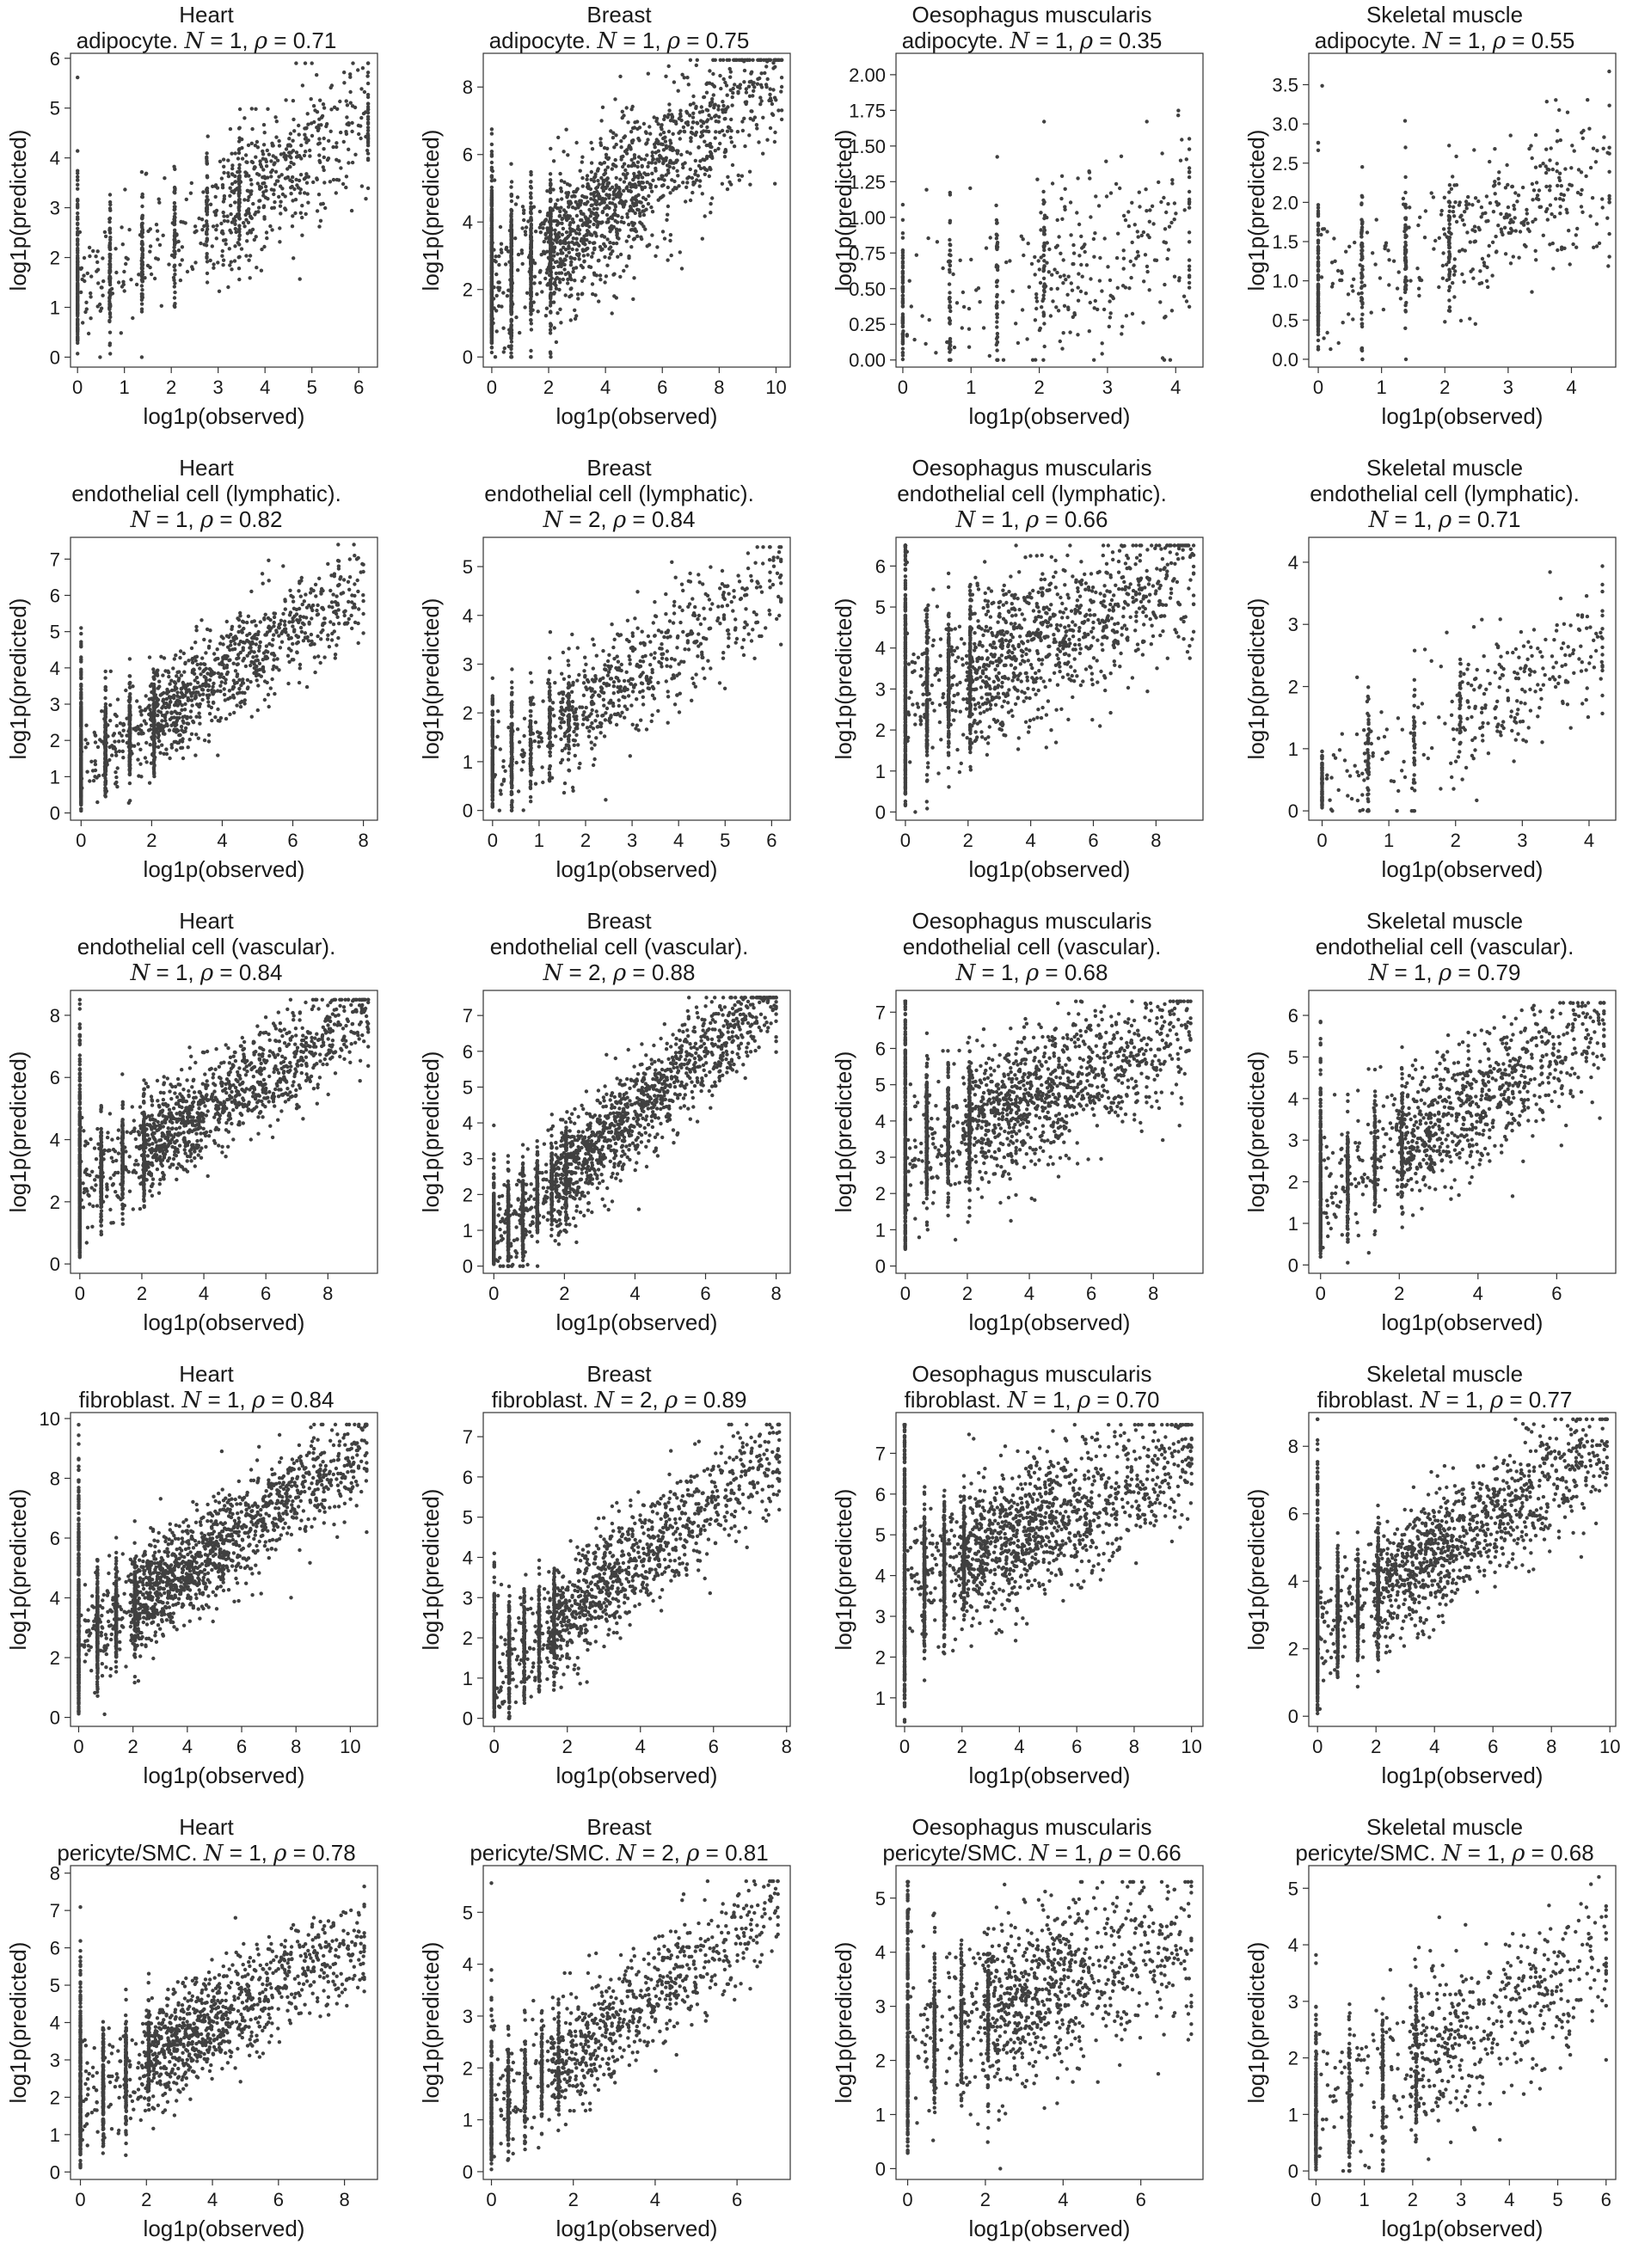  What do you see at coordinates (867, 289) in the screenshot?
I see `y-tick-label: 0.50` at bounding box center [867, 289].